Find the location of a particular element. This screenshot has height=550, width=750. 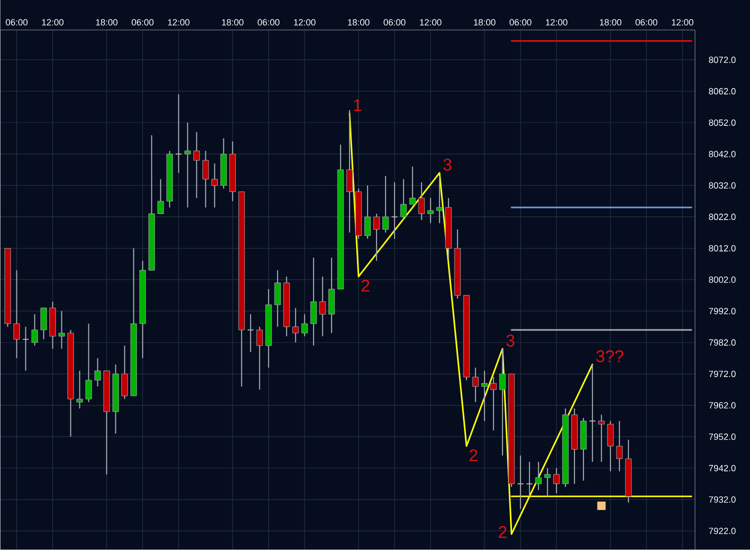

y-tick-label: 7952.0 is located at coordinates (722, 437).